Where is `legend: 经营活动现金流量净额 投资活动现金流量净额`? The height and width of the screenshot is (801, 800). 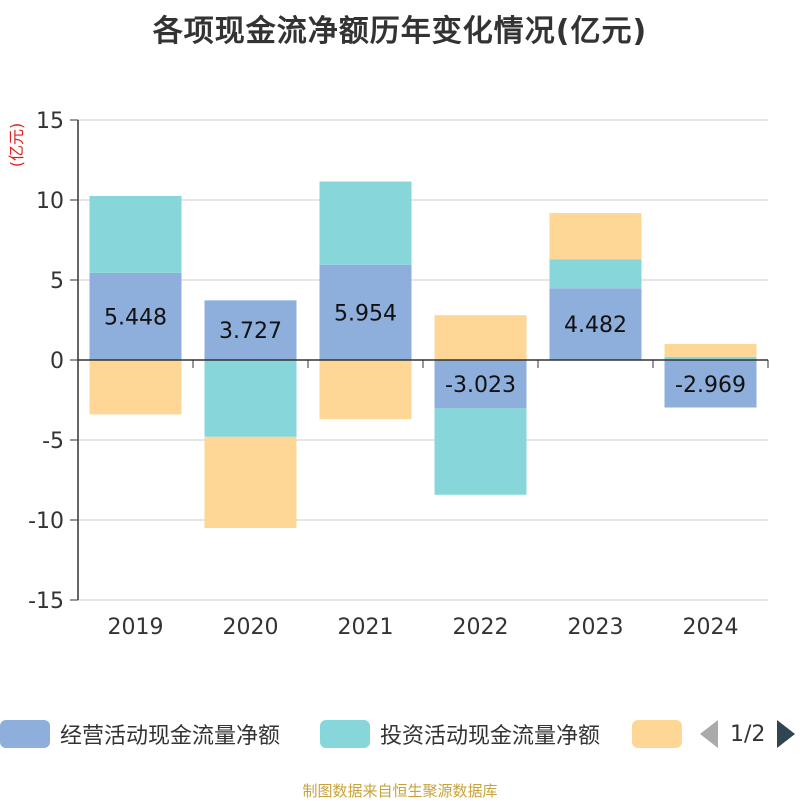 legend: 经营活动现金流量净额 投资活动现金流量净额 is located at coordinates (400, 734).